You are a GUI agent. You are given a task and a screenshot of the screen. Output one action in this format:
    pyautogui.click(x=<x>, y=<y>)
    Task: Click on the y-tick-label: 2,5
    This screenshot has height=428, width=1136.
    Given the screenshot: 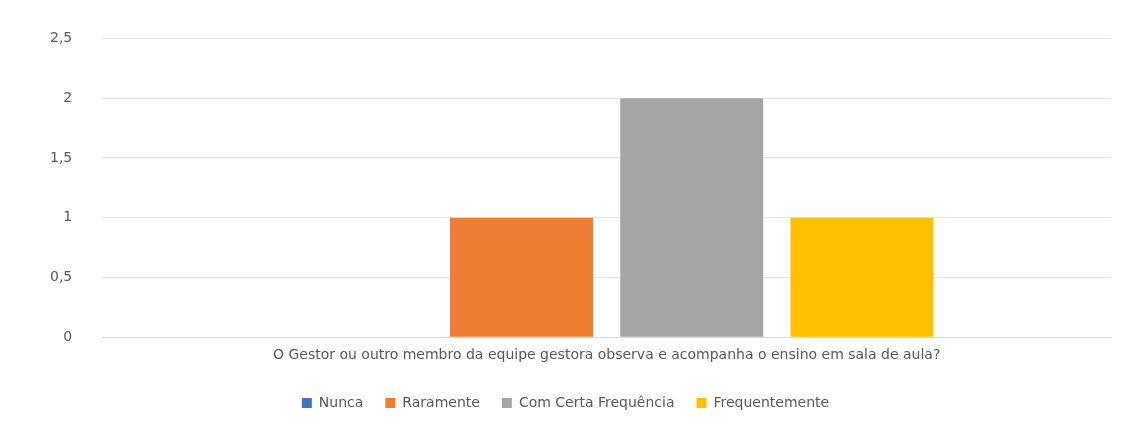 What is the action you would take?
    pyautogui.click(x=61, y=37)
    